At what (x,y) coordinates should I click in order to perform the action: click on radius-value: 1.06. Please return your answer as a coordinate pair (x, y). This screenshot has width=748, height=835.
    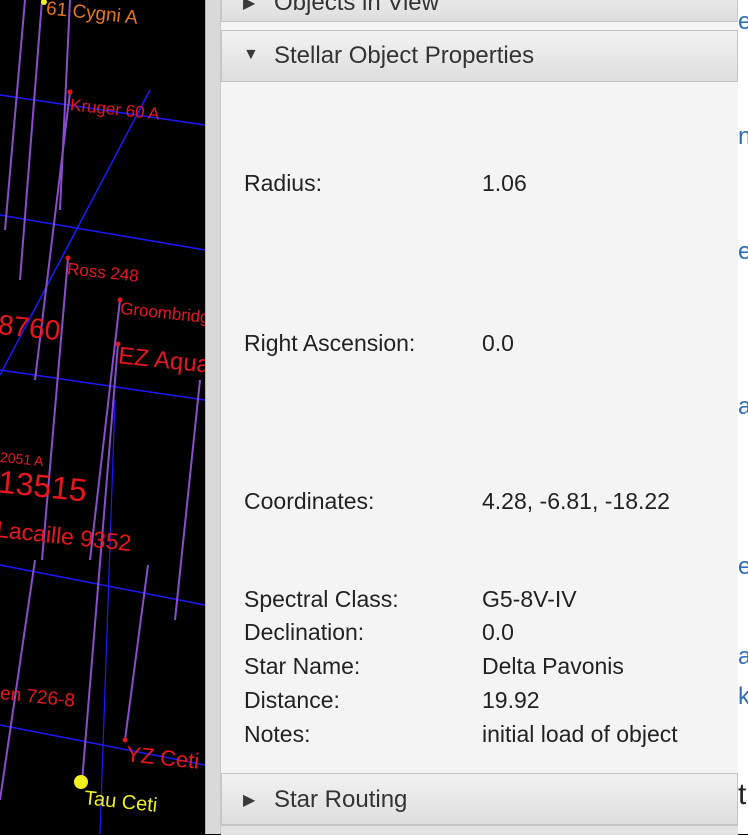
    Looking at the image, I should click on (504, 183).